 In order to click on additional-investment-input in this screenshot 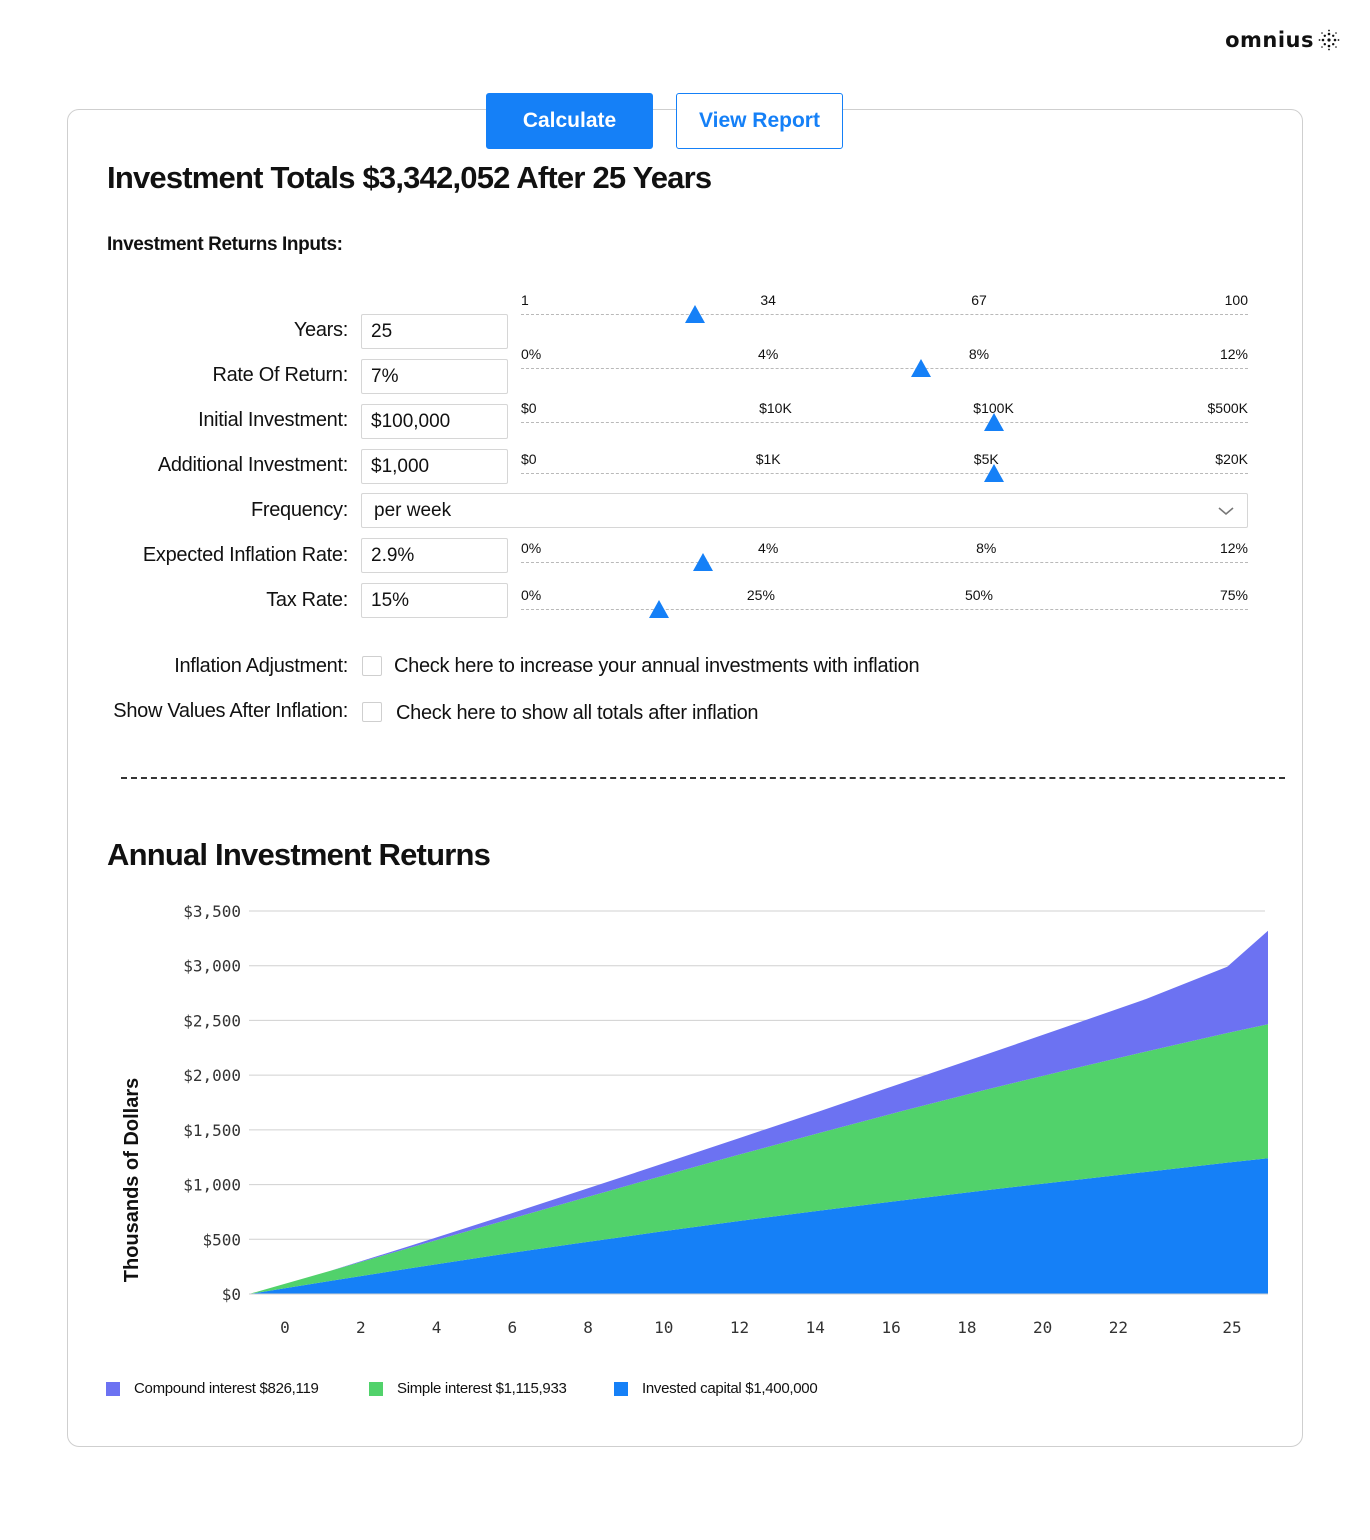, I will do `click(434, 466)`.